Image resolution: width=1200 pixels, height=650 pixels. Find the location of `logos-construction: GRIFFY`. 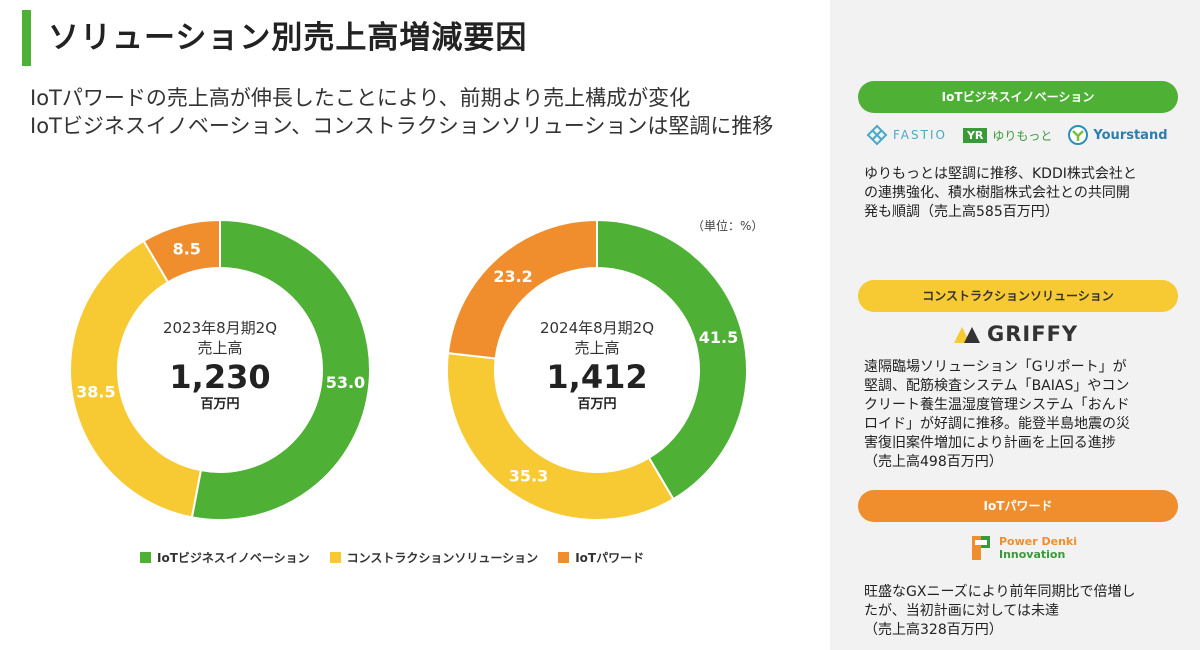

logos-construction: GRIFFY is located at coordinates (1015, 334).